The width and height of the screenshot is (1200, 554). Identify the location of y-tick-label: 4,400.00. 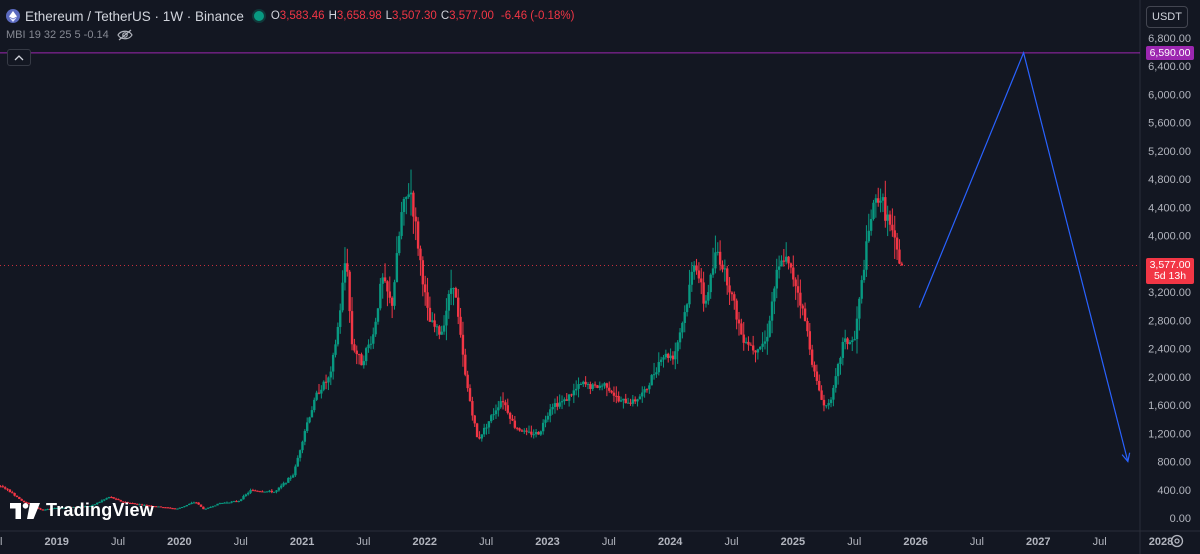
(1169, 208).